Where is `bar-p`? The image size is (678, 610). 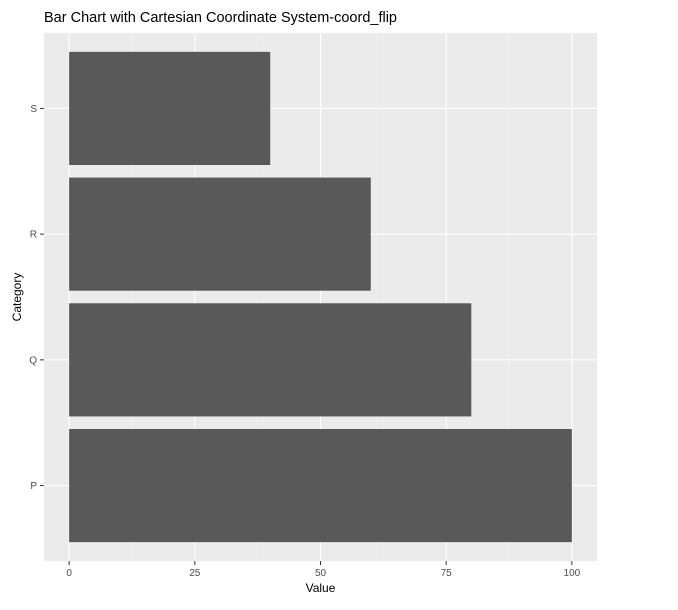
bar-p is located at coordinates (320, 486).